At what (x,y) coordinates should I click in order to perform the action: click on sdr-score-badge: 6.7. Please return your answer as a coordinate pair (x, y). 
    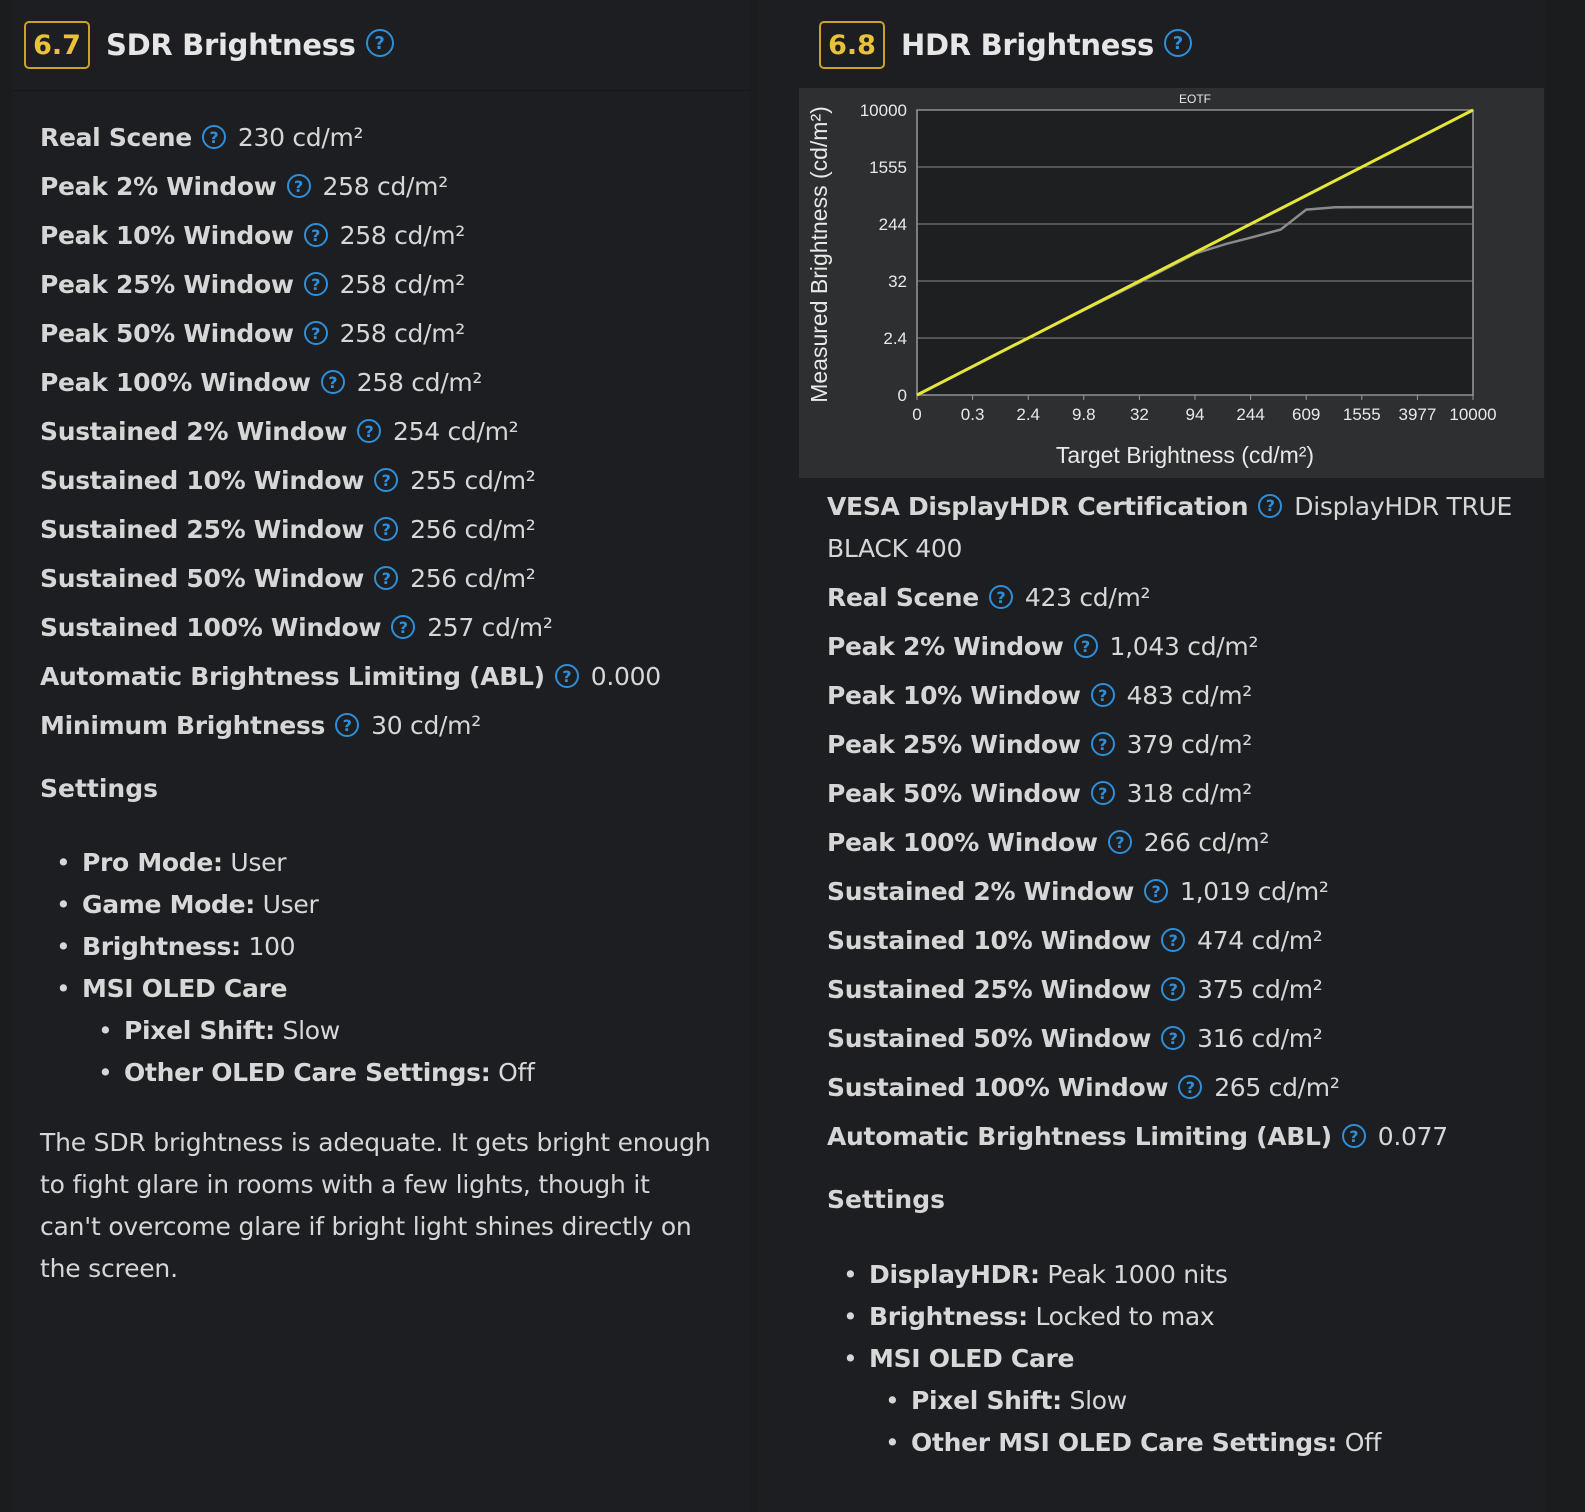
    Looking at the image, I should click on (57, 45).